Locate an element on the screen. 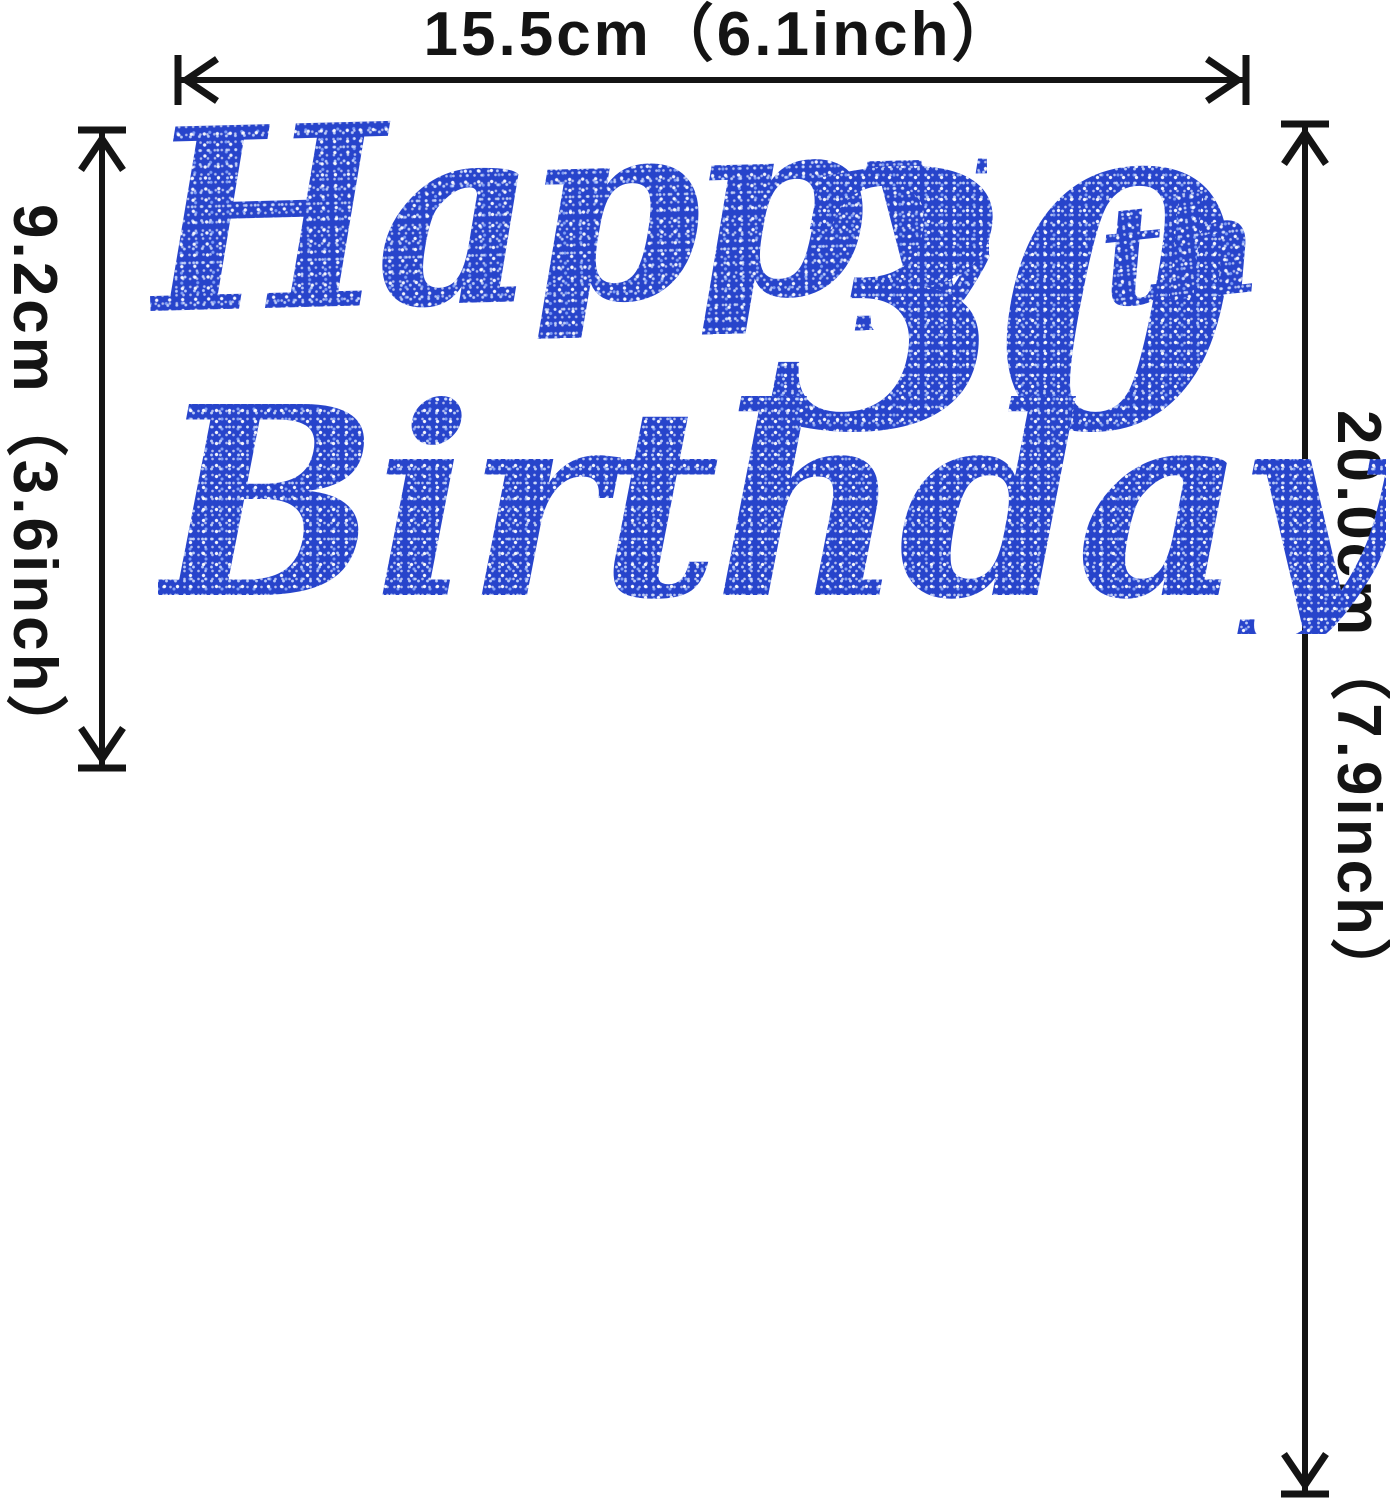  total-height-arrow-lines is located at coordinates (1305, 809).